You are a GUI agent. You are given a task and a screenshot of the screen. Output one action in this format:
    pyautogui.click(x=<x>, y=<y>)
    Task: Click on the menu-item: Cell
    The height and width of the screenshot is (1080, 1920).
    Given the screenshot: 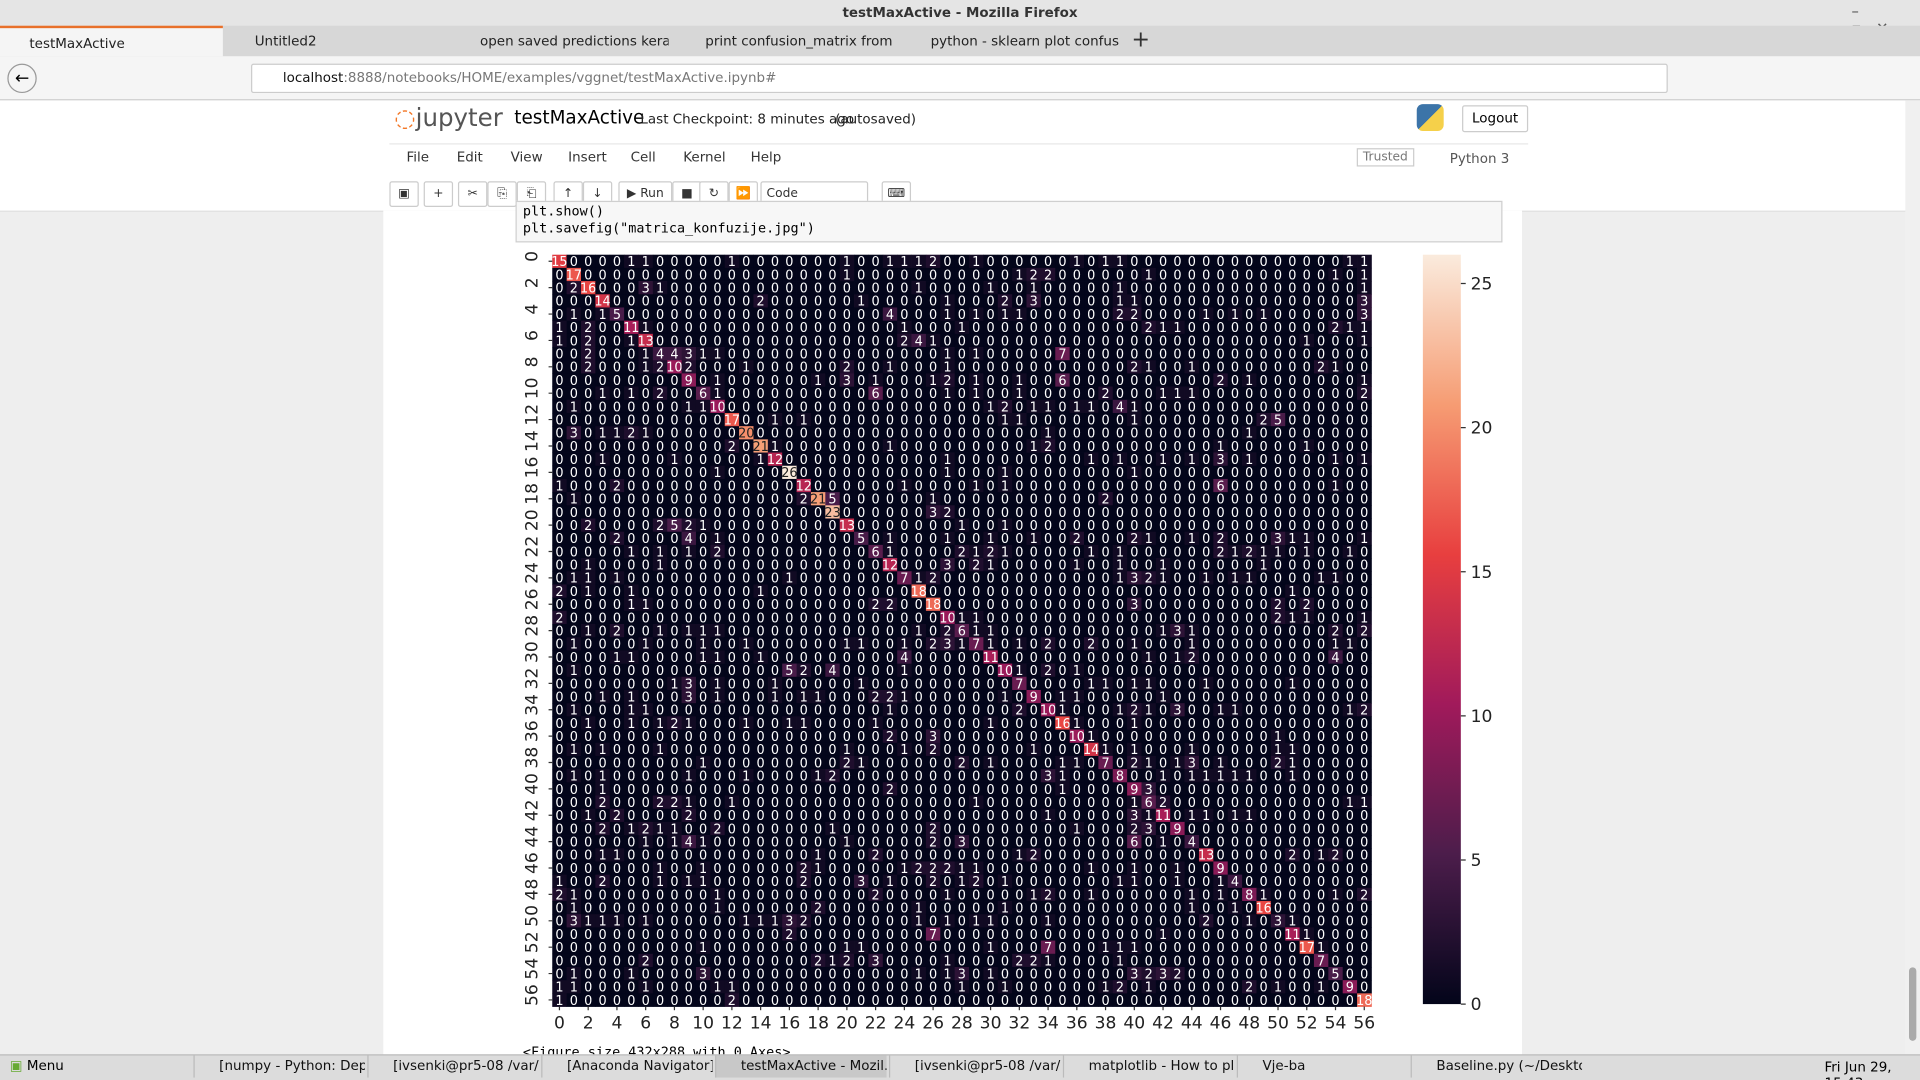 What is the action you would take?
    pyautogui.click(x=643, y=157)
    